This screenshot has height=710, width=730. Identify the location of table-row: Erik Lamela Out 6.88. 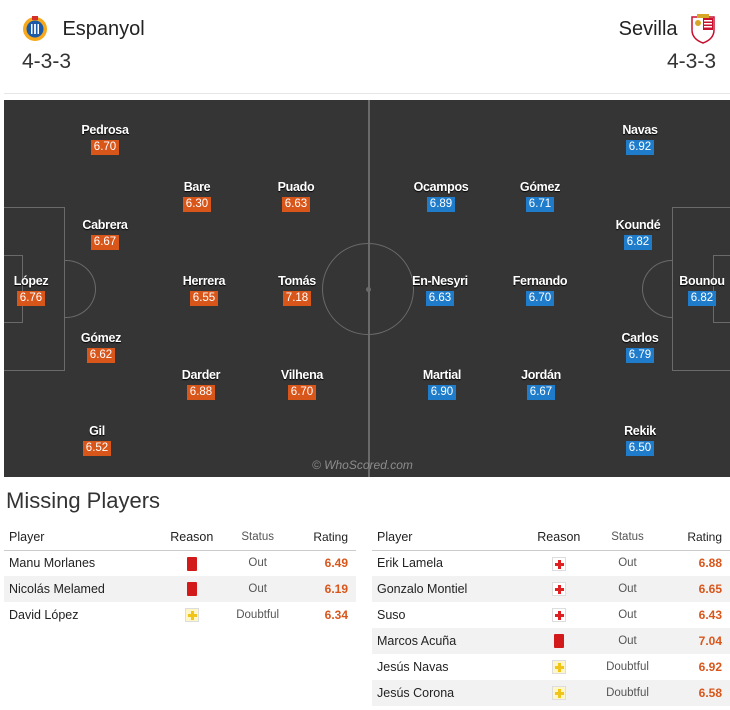
(551, 563).